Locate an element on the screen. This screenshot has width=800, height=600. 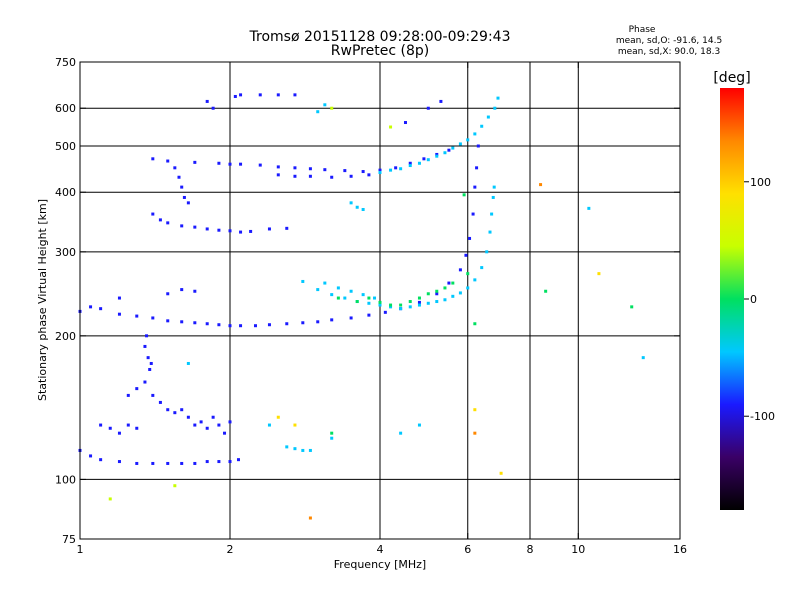
colorbar-tick-label: 100 is located at coordinates (760, 182).